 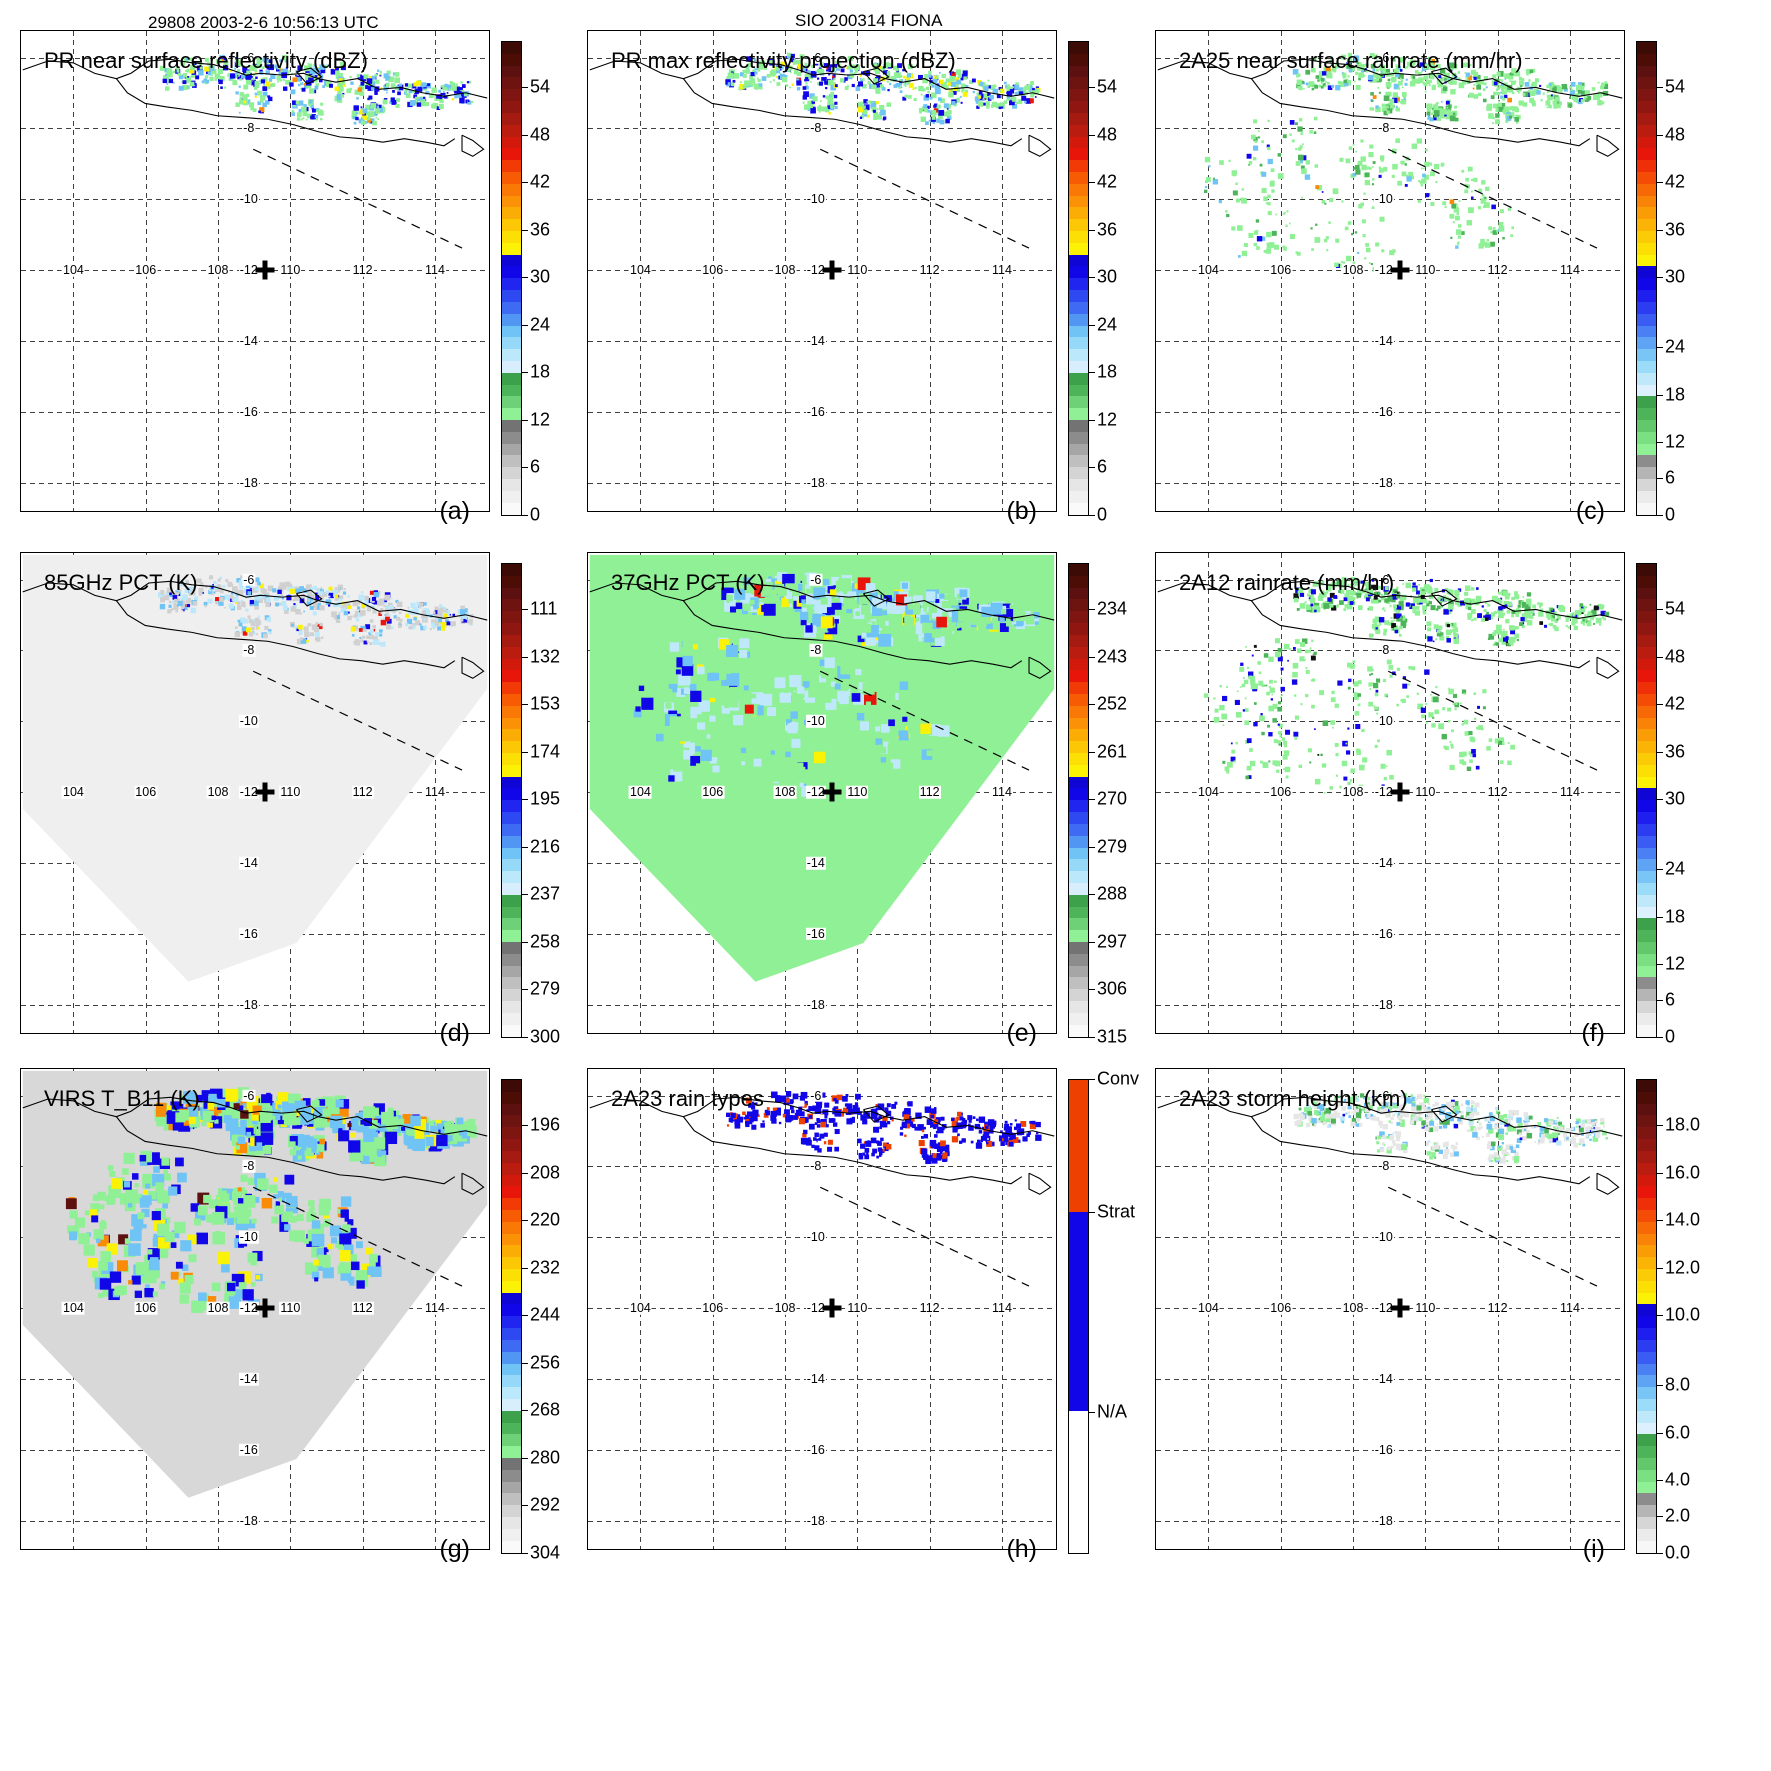 I want to click on map-f: 104 106 108 110 112 114 -6 -8 -10 -12 -14 -16 -18, so click(x=1390, y=793).